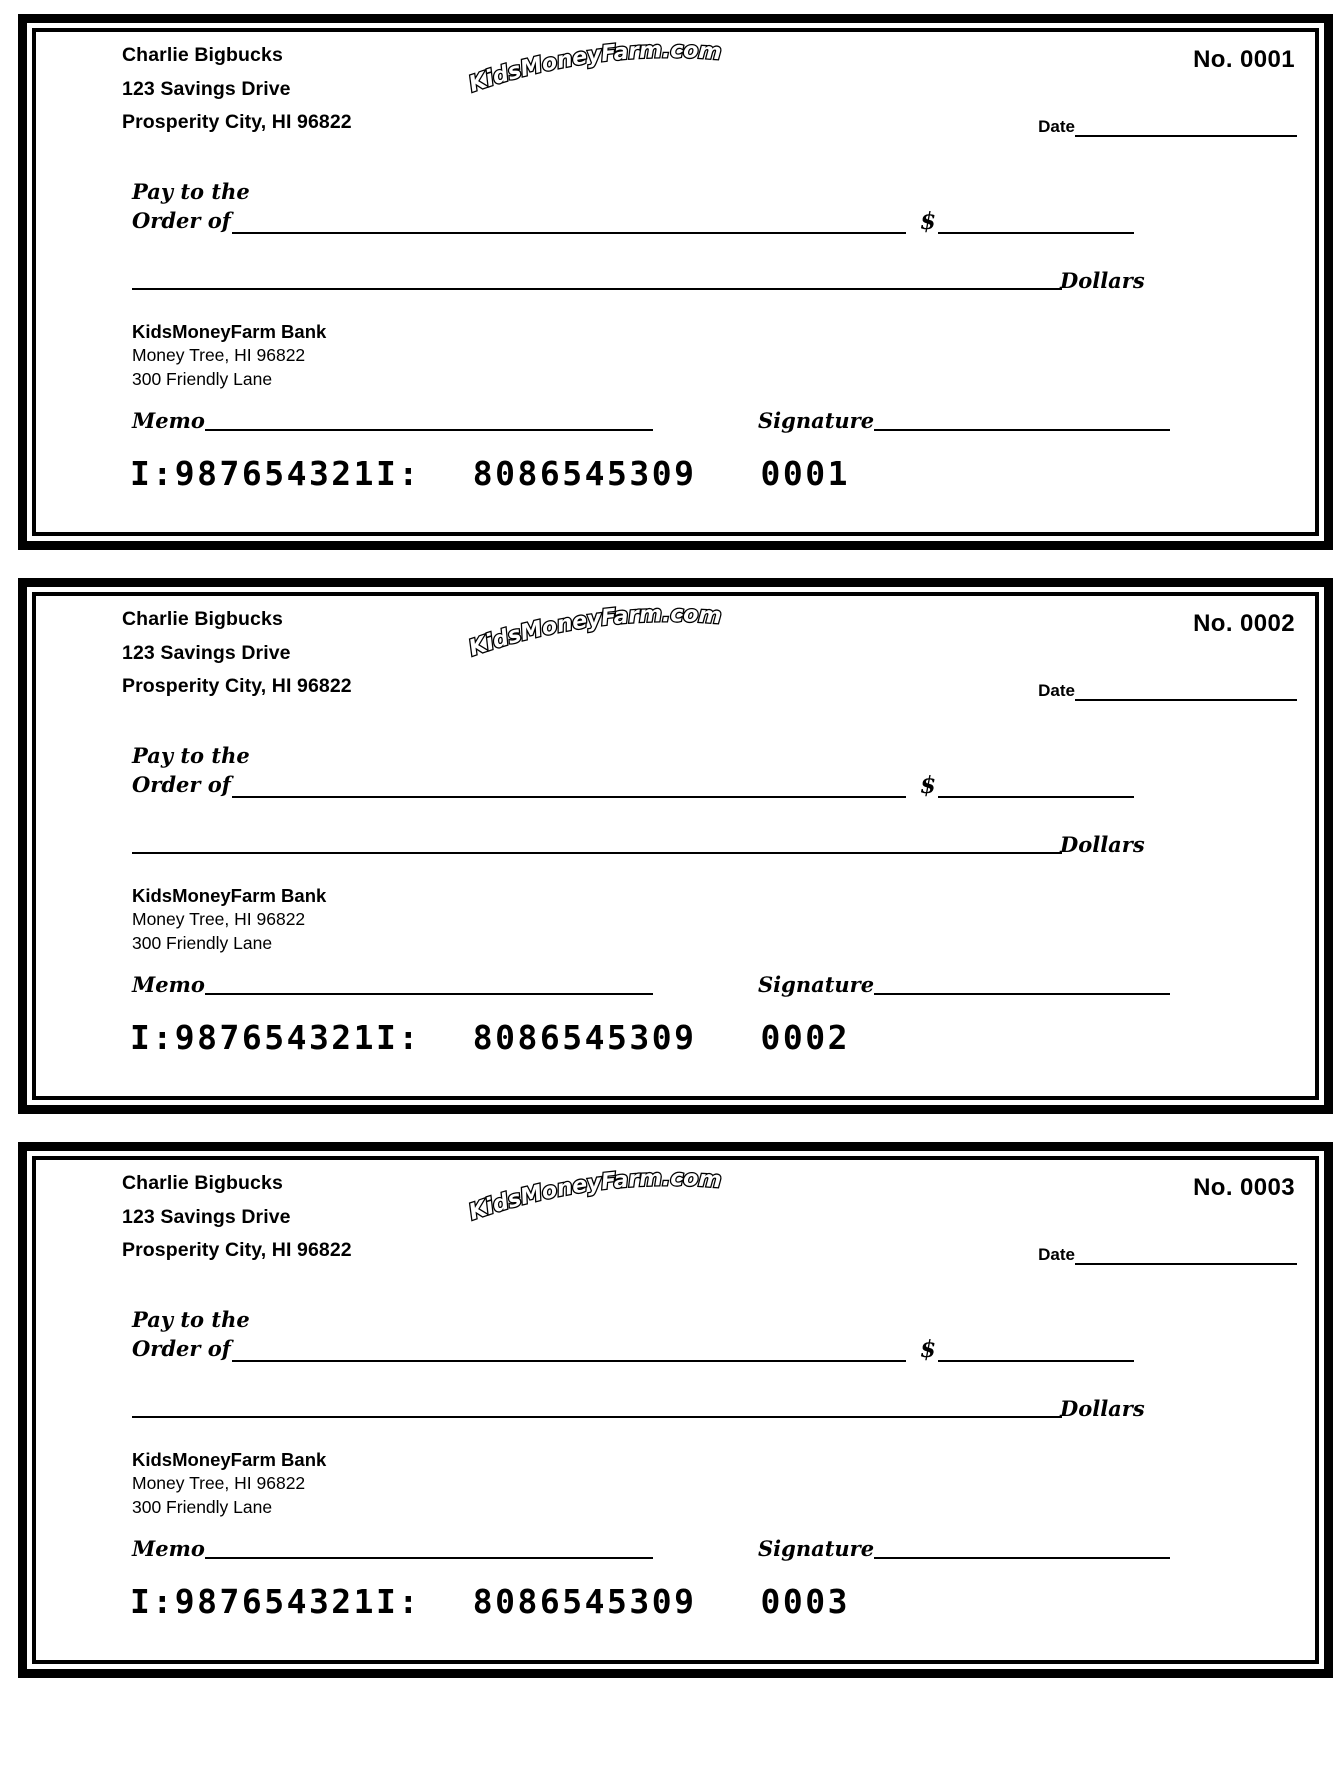 The width and height of the screenshot is (1340, 1784). I want to click on micr-line: I:987654321I: 8086545309 0002, so click(490, 1037).